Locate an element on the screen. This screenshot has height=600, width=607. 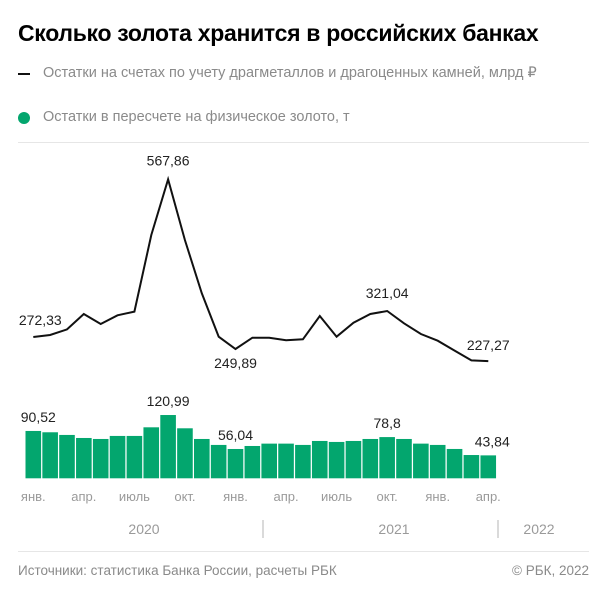
bar-data-label: 90,52 is located at coordinates (38, 417).